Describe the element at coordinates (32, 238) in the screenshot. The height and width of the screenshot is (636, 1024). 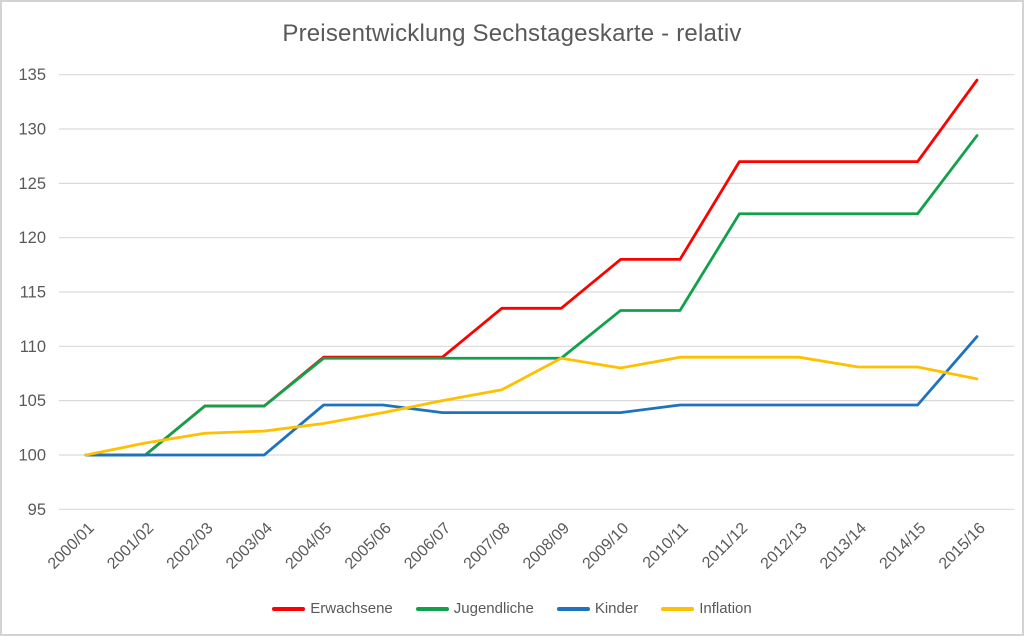
I see `y-axis-label: 120` at that location.